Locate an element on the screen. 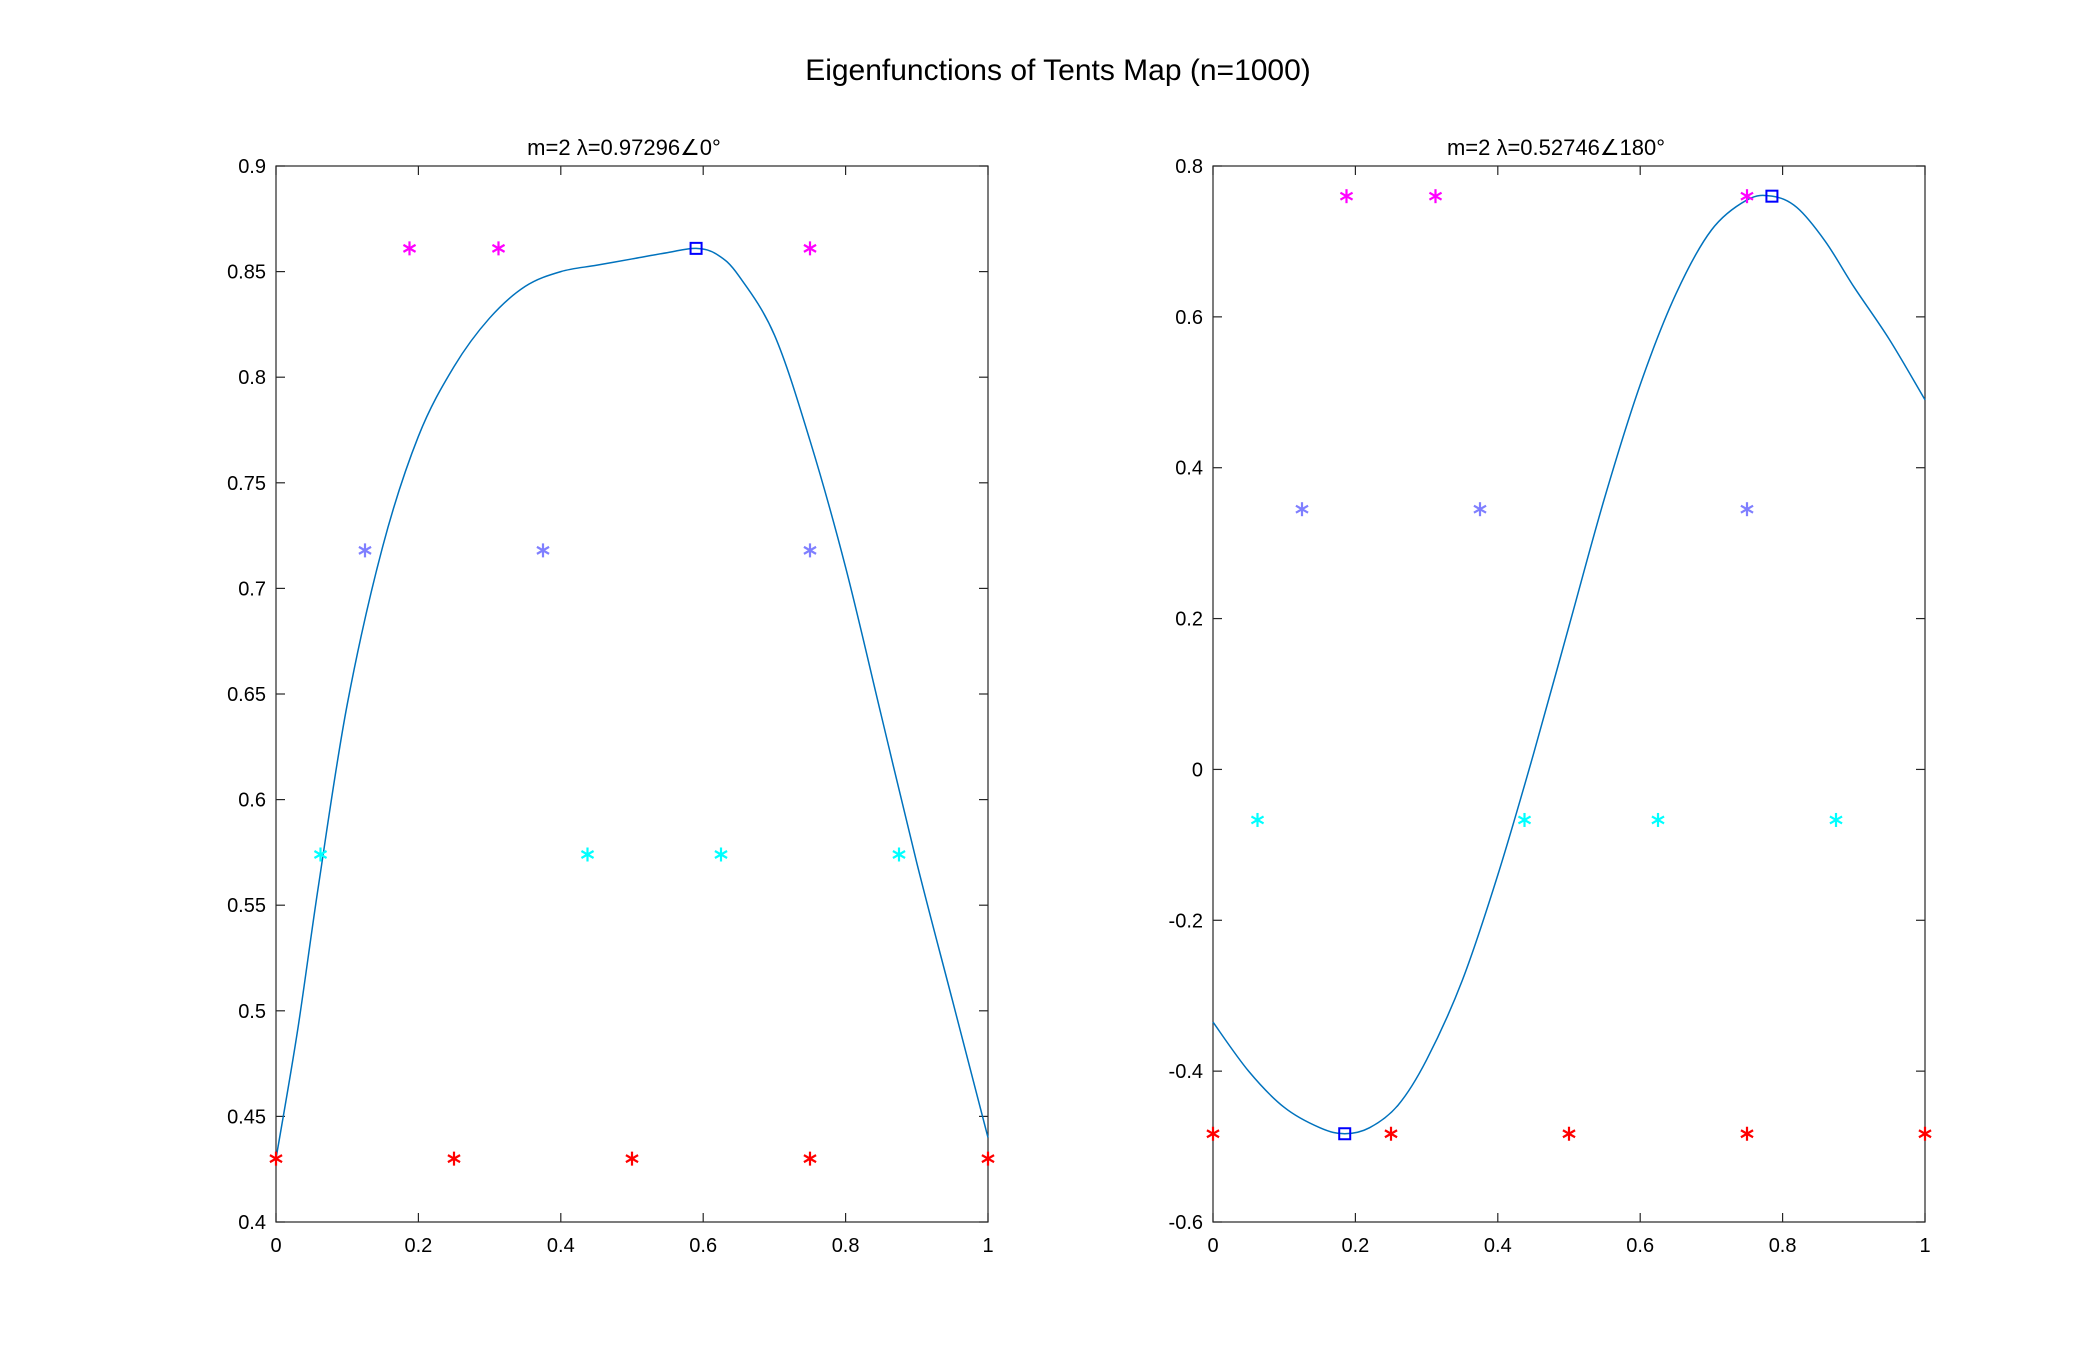  left-ytick-label: 0.65 is located at coordinates (246, 695).